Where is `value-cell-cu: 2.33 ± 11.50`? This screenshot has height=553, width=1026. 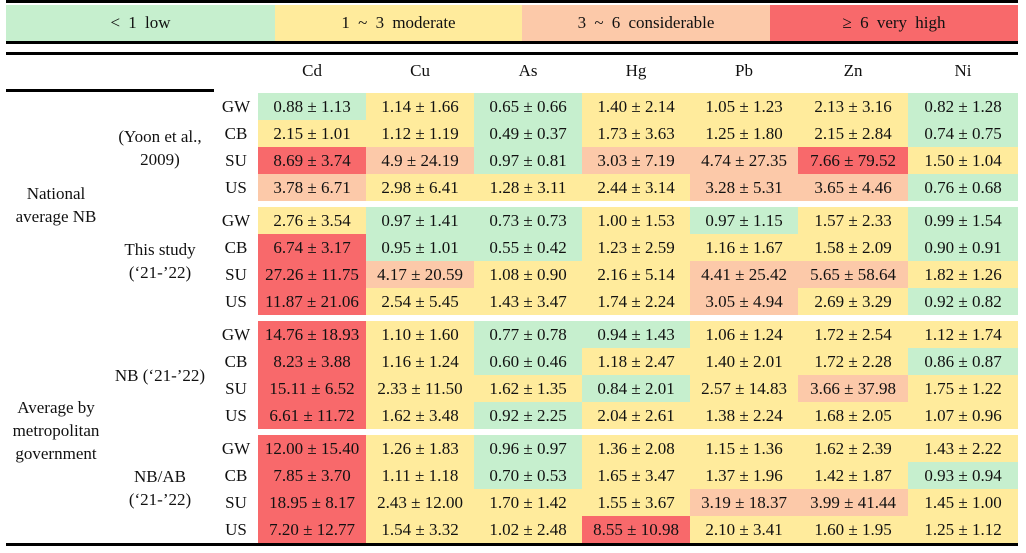 value-cell-cu: 2.33 ± 11.50 is located at coordinates (420, 388).